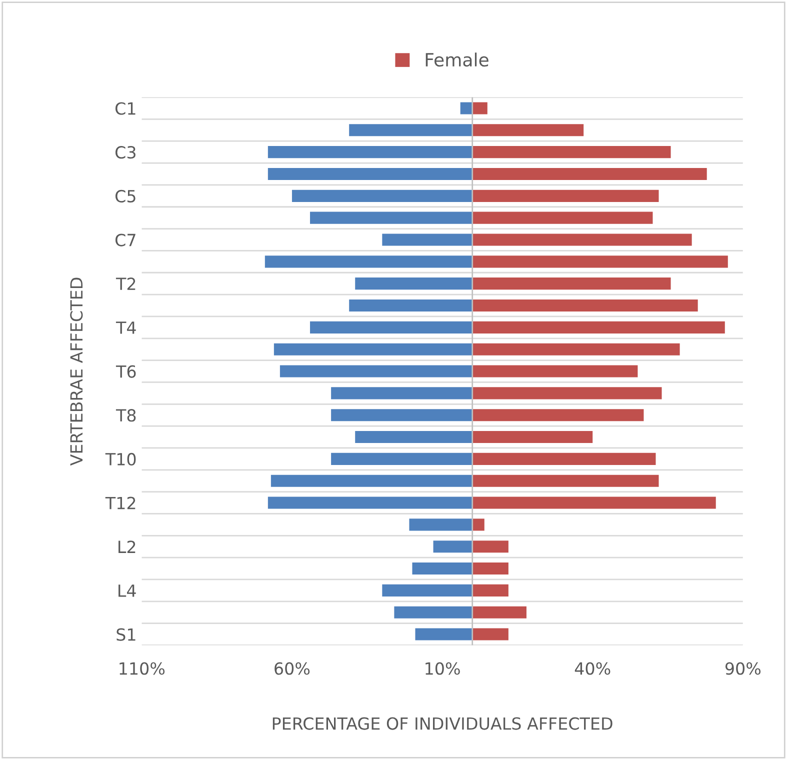 Image resolution: width=787 pixels, height=760 pixels. Describe the element at coordinates (592, 668) in the screenshot. I see `x-tick-label: 40%` at that location.